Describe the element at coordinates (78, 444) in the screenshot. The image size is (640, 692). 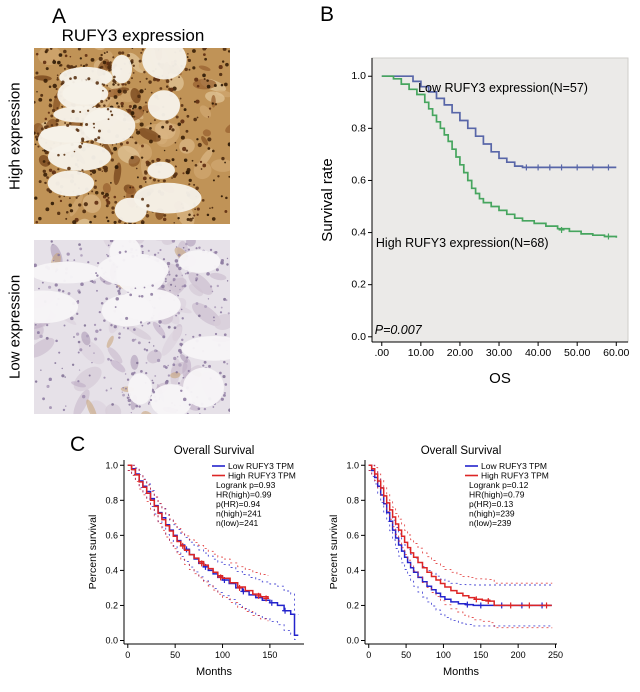
I see `panel-c-label: C` at that location.